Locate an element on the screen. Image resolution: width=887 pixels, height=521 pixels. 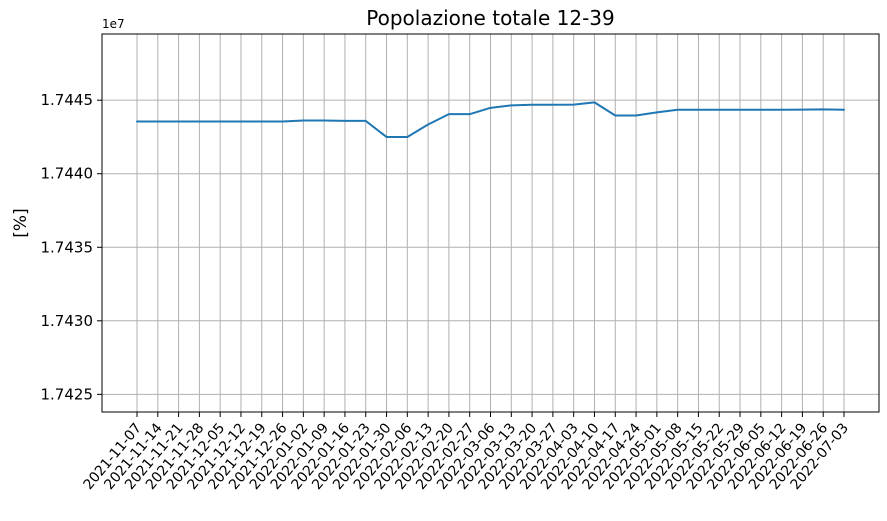
y-axis-label: [%] is located at coordinates (21, 222).